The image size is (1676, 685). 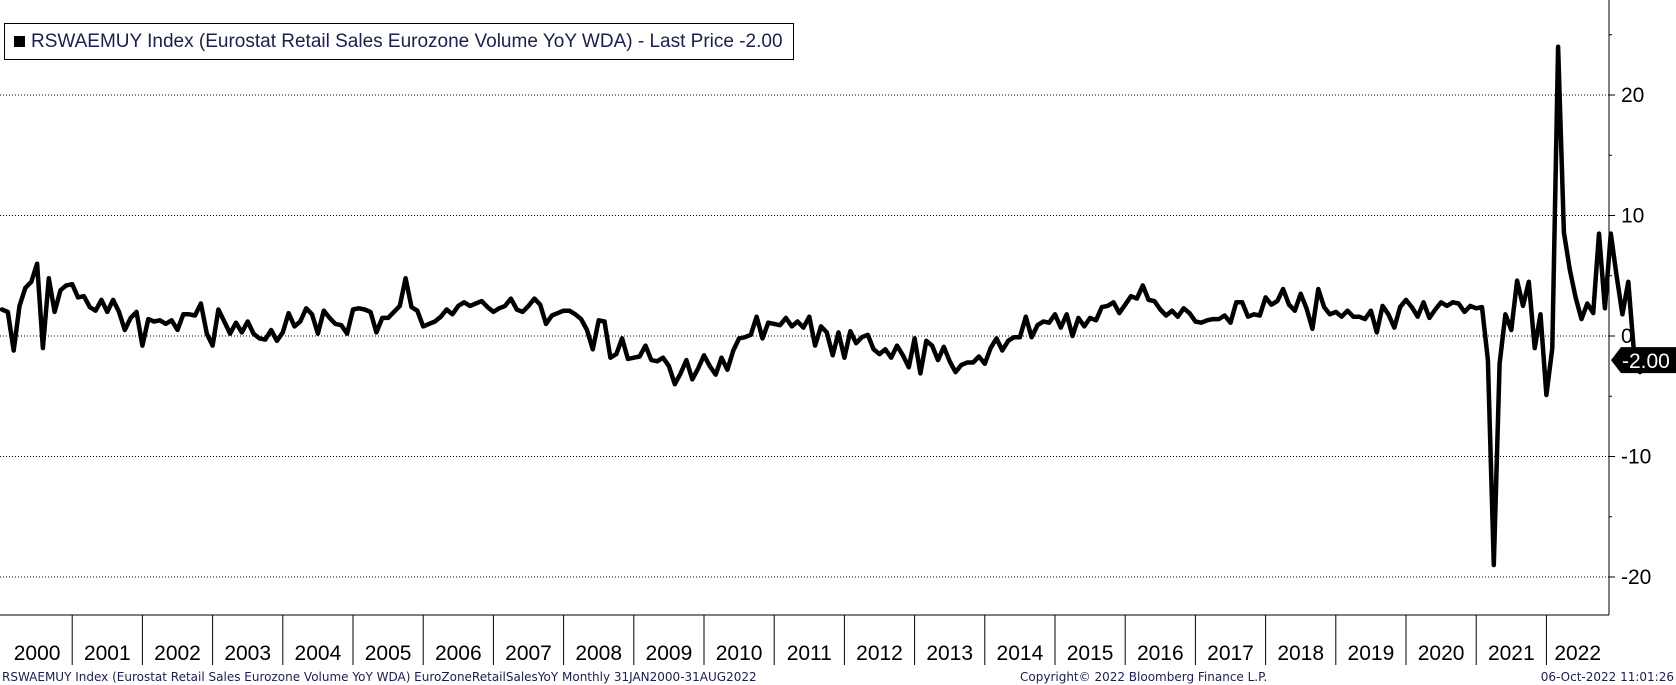 I want to click on year-label: 2006, so click(x=458, y=653).